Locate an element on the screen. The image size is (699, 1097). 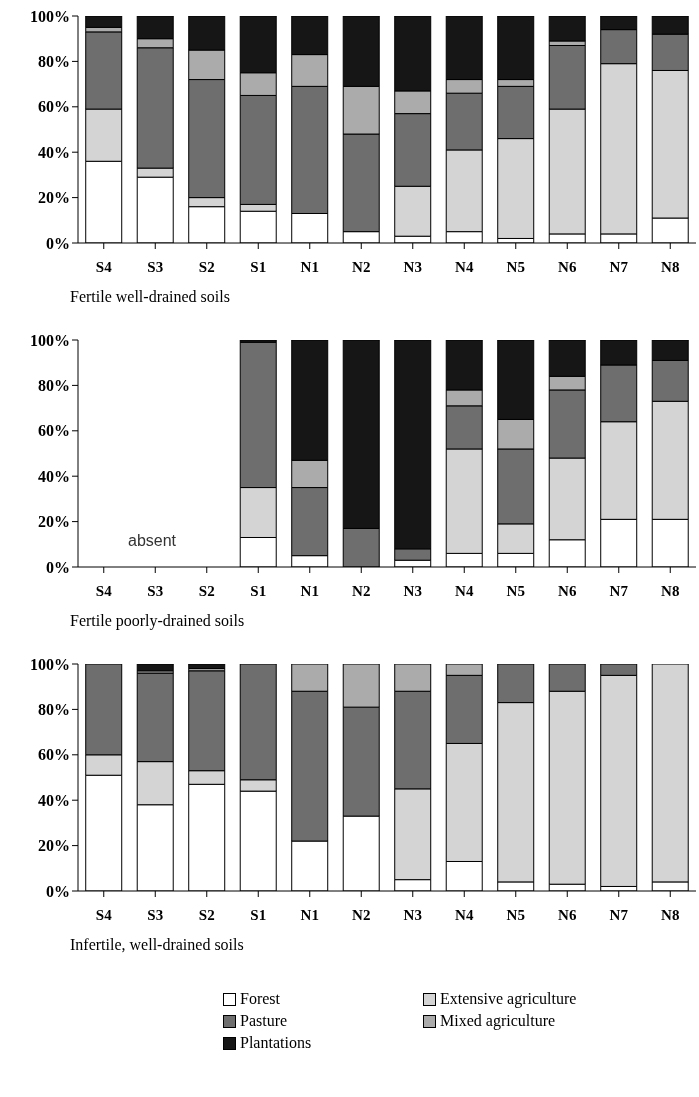
legend-label: Extensive agriculture is located at coordinates (508, 999).